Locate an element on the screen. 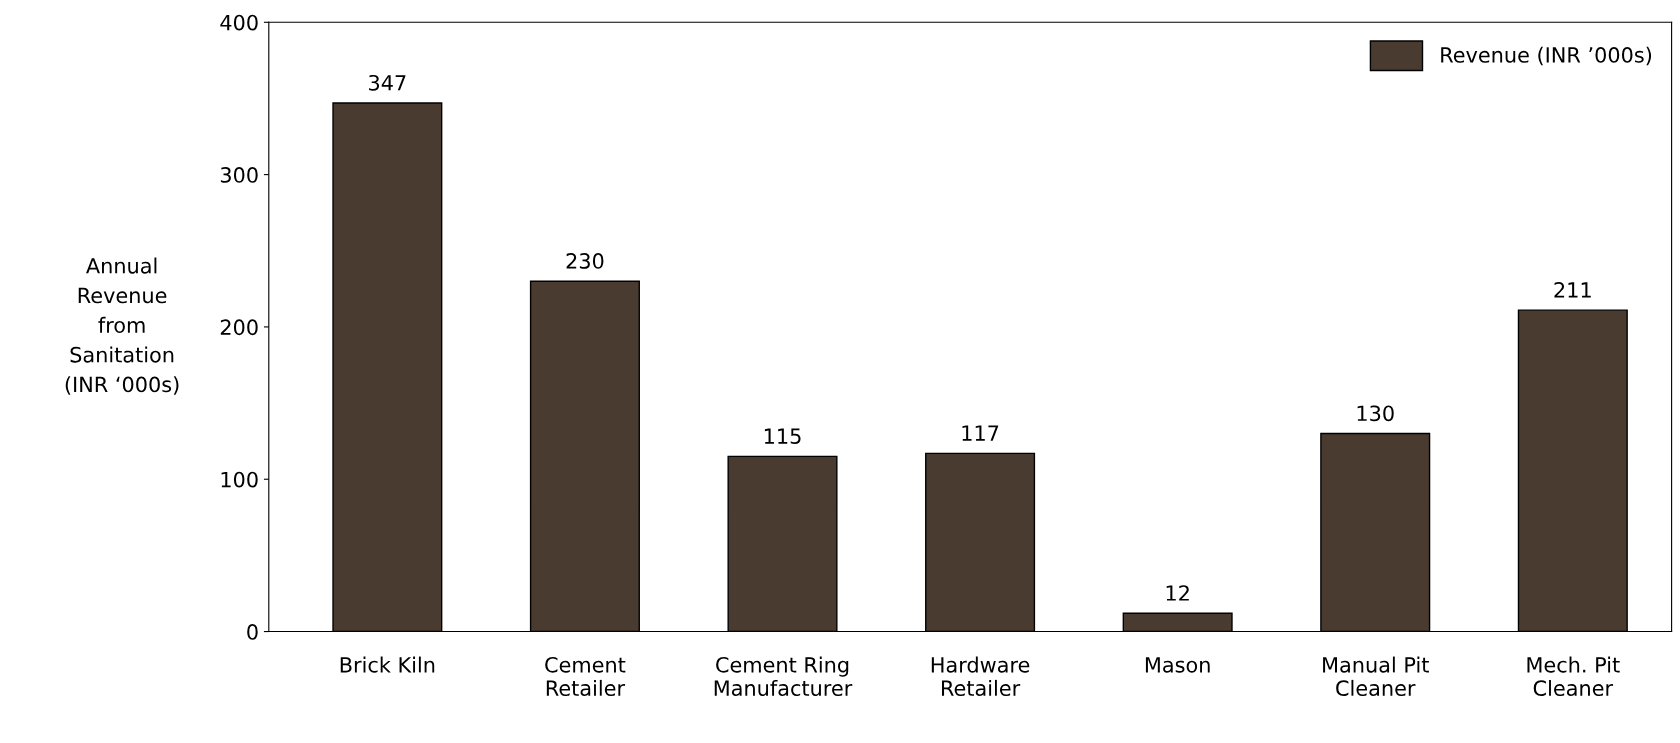 This screenshot has width=1680, height=743. data-label: 347 is located at coordinates (387, 82).